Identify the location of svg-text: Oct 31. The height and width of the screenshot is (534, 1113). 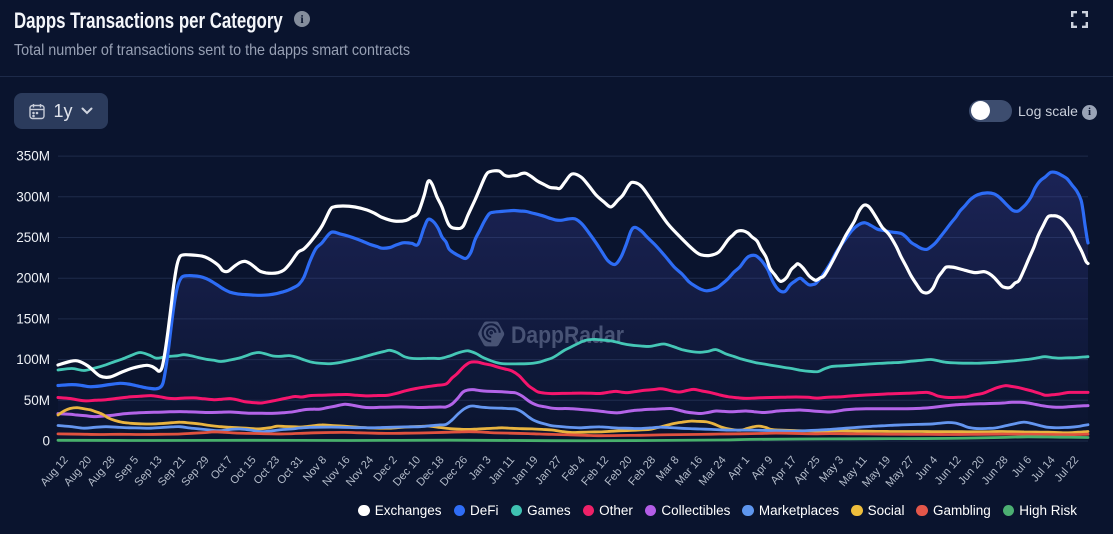
(290, 470).